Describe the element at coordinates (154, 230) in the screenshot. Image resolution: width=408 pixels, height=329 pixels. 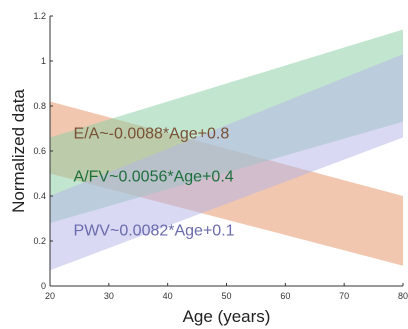
I see `equation-label-2: PWV~0.0082*Age+0.1` at that location.